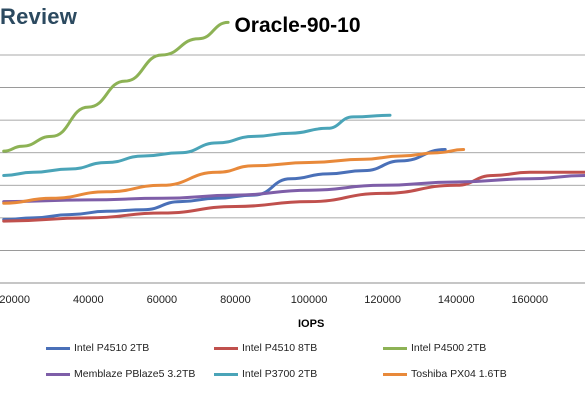  What do you see at coordinates (15, 300) in the screenshot?
I see `x-tick-label: 20000` at bounding box center [15, 300].